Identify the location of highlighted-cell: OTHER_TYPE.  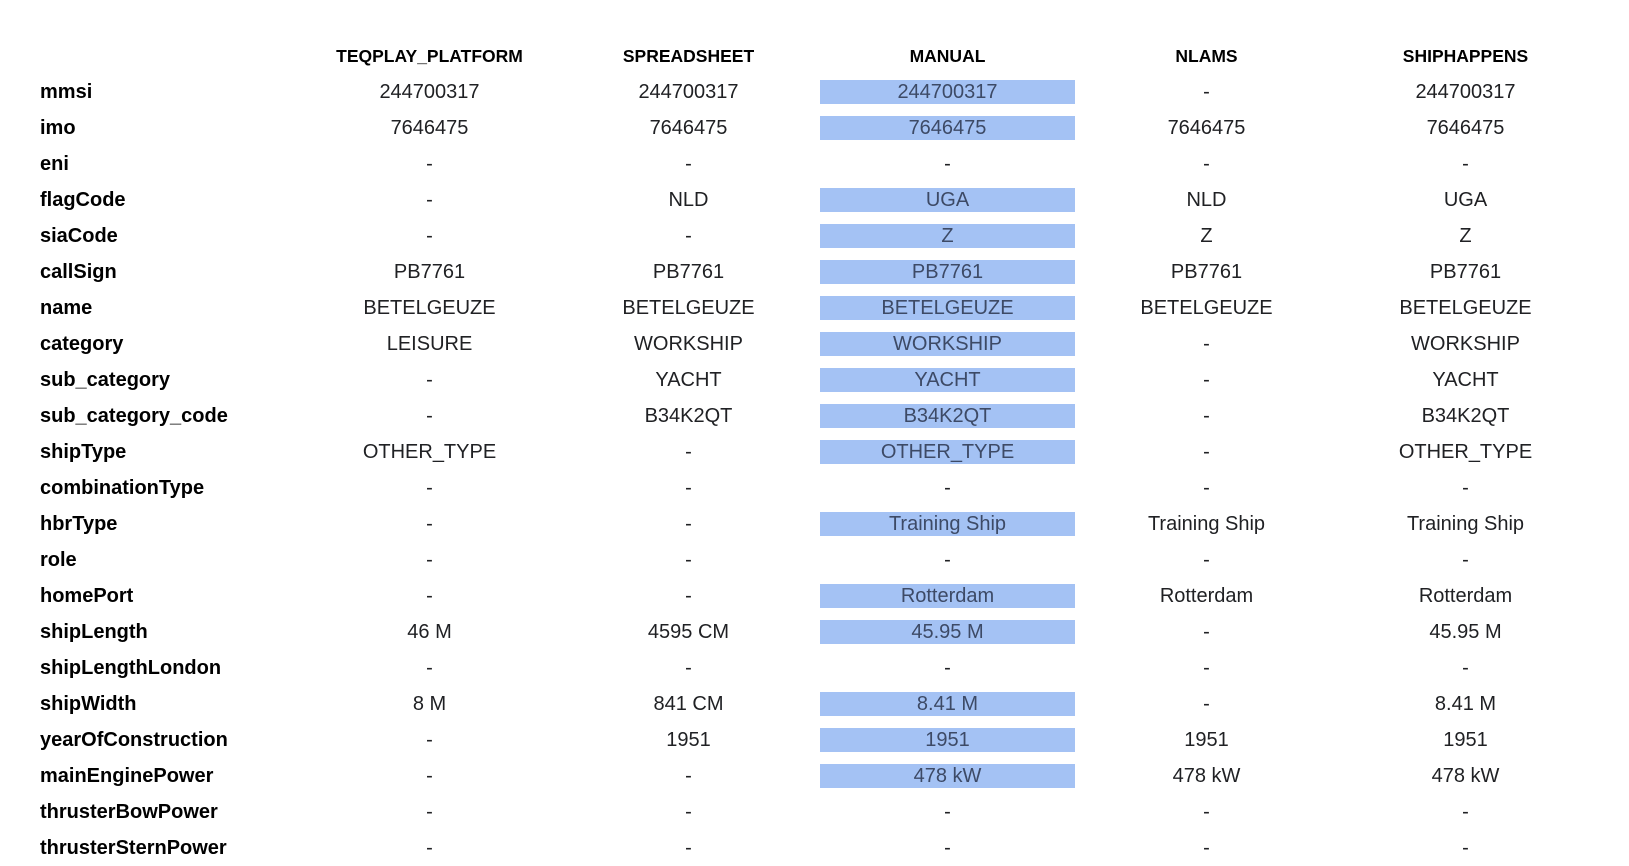
(947, 452).